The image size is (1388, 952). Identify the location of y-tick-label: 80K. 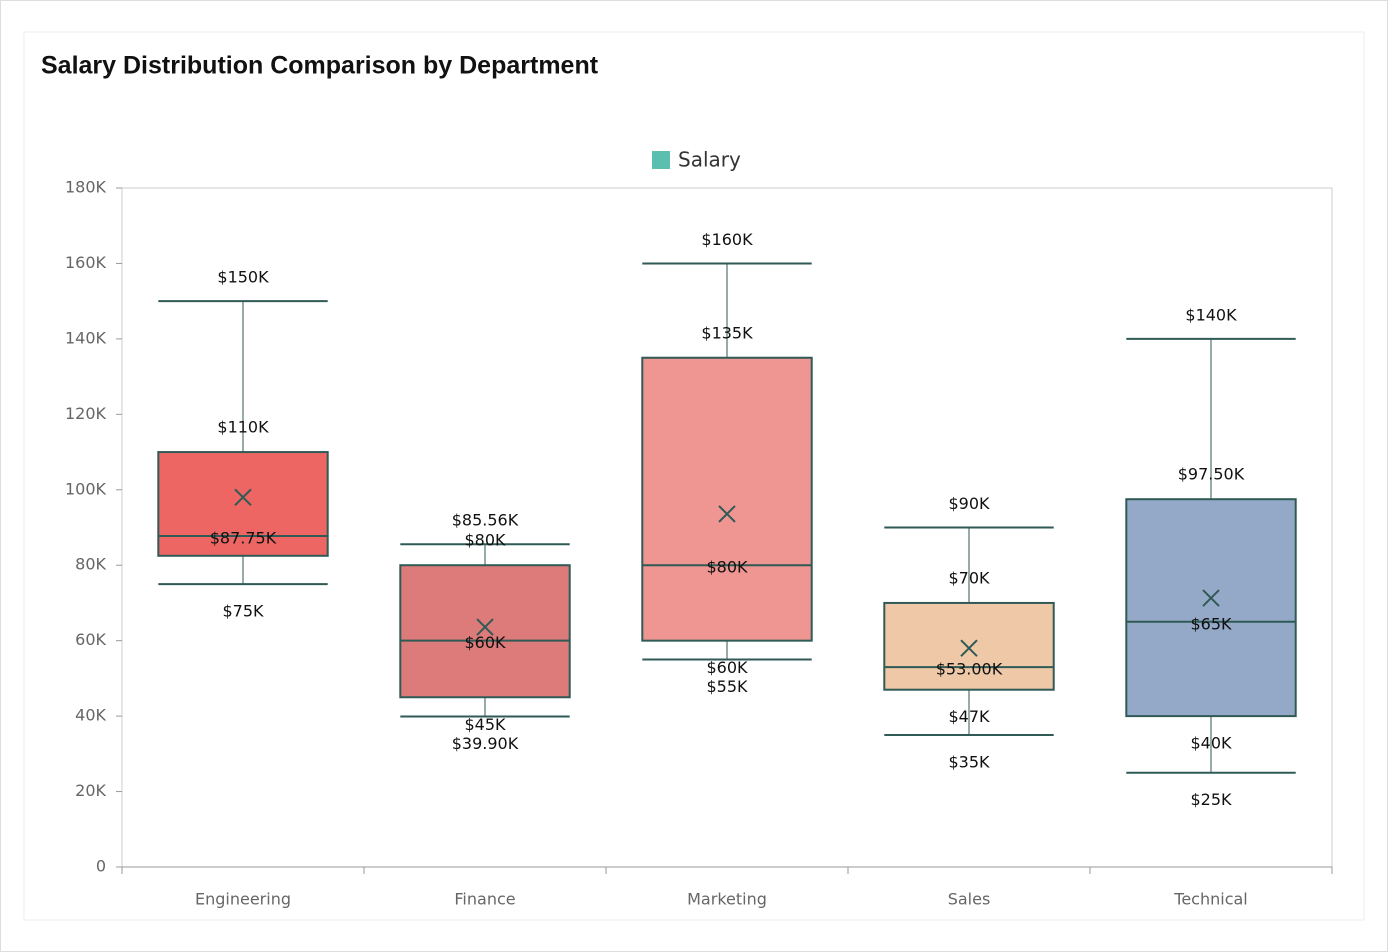
(90, 564).